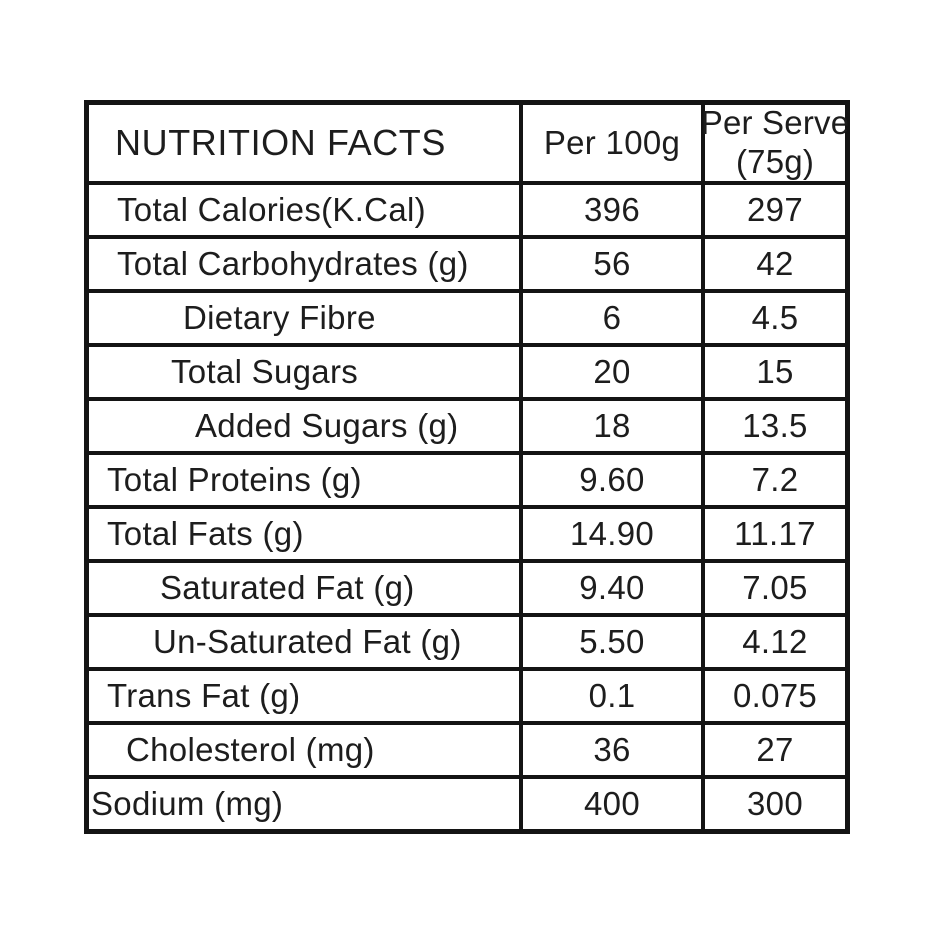 The height and width of the screenshot is (940, 940). What do you see at coordinates (775, 588) in the screenshot?
I see `row-value-perserve-saturated-fat: 7.05` at bounding box center [775, 588].